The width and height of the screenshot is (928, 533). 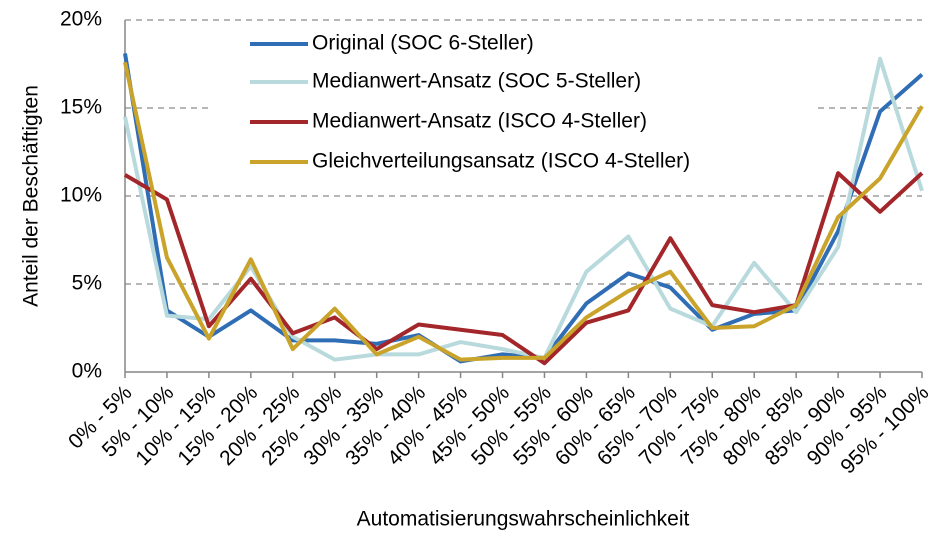 I want to click on y-tick-label: 15%, so click(x=81, y=107).